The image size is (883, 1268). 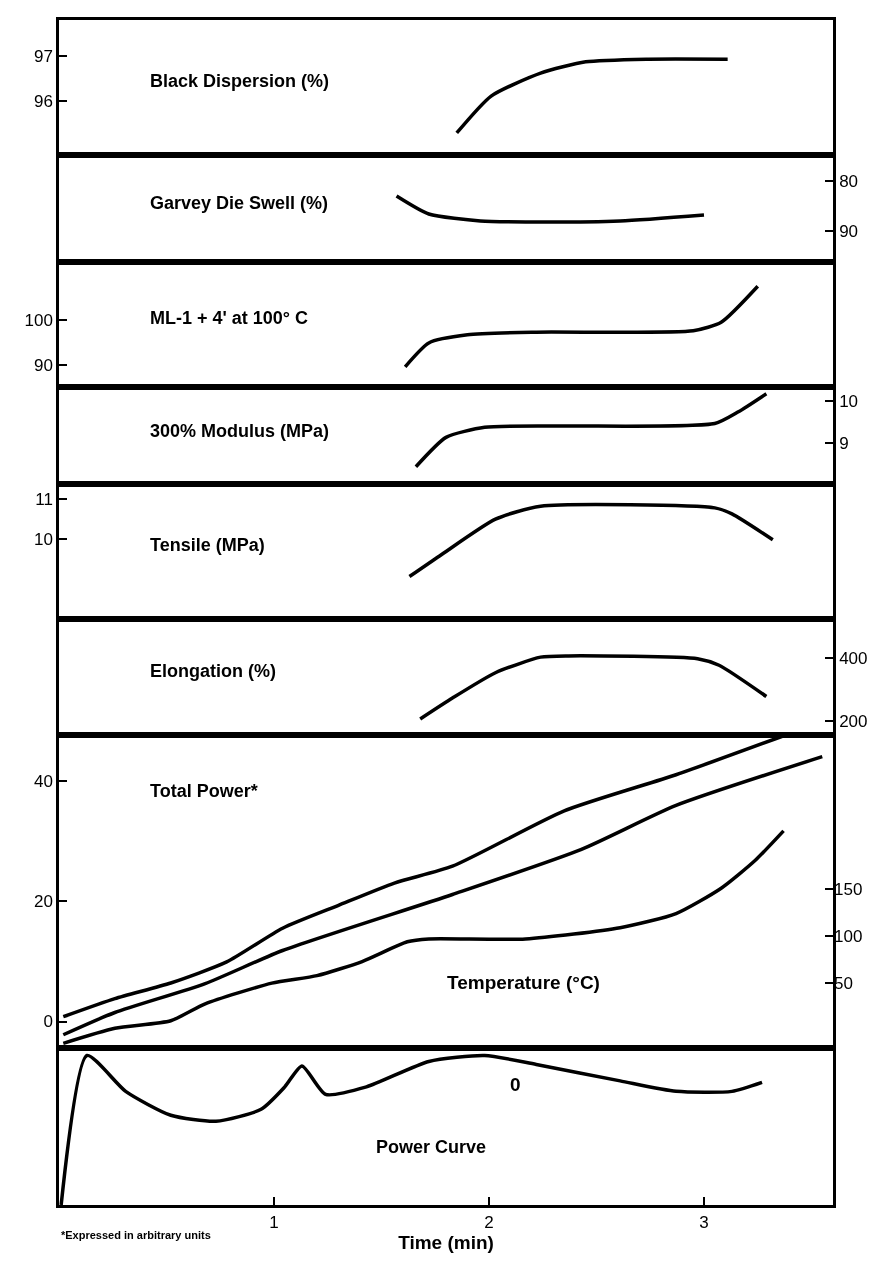 What do you see at coordinates (848, 937) in the screenshot?
I see `y2-tick-label: 100` at bounding box center [848, 937].